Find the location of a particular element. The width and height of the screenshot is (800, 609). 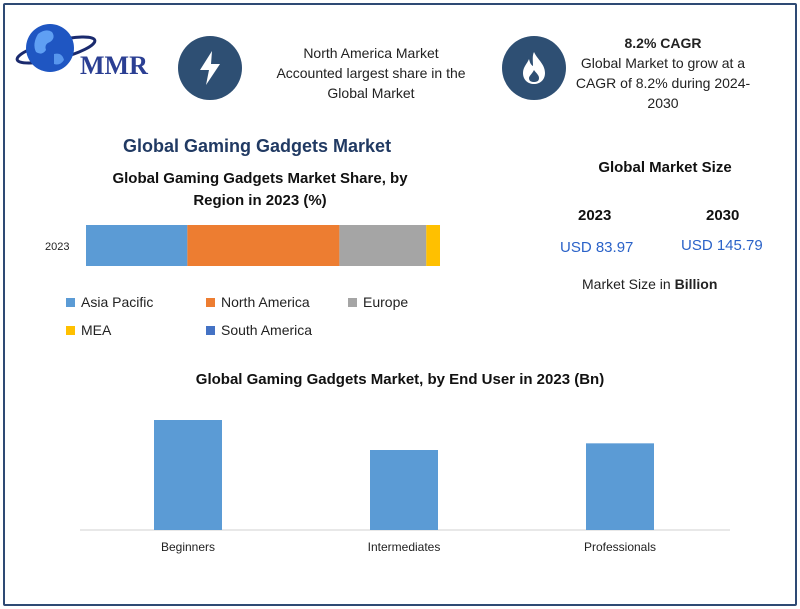

bar-beginners is located at coordinates (188, 475).